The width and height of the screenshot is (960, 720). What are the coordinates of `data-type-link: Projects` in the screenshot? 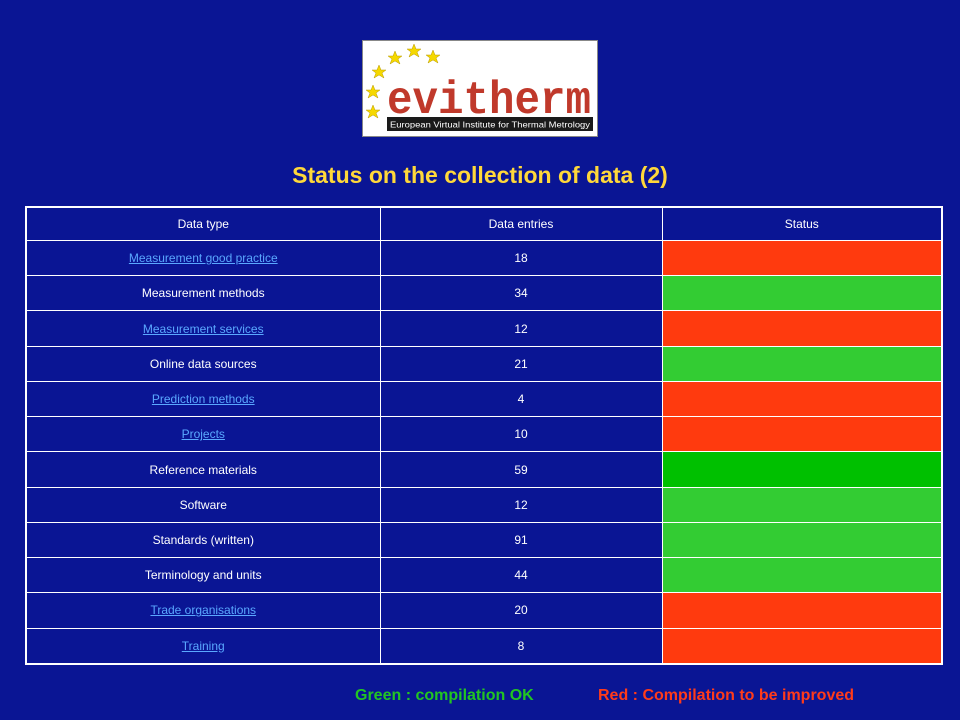 It's located at (203, 434).